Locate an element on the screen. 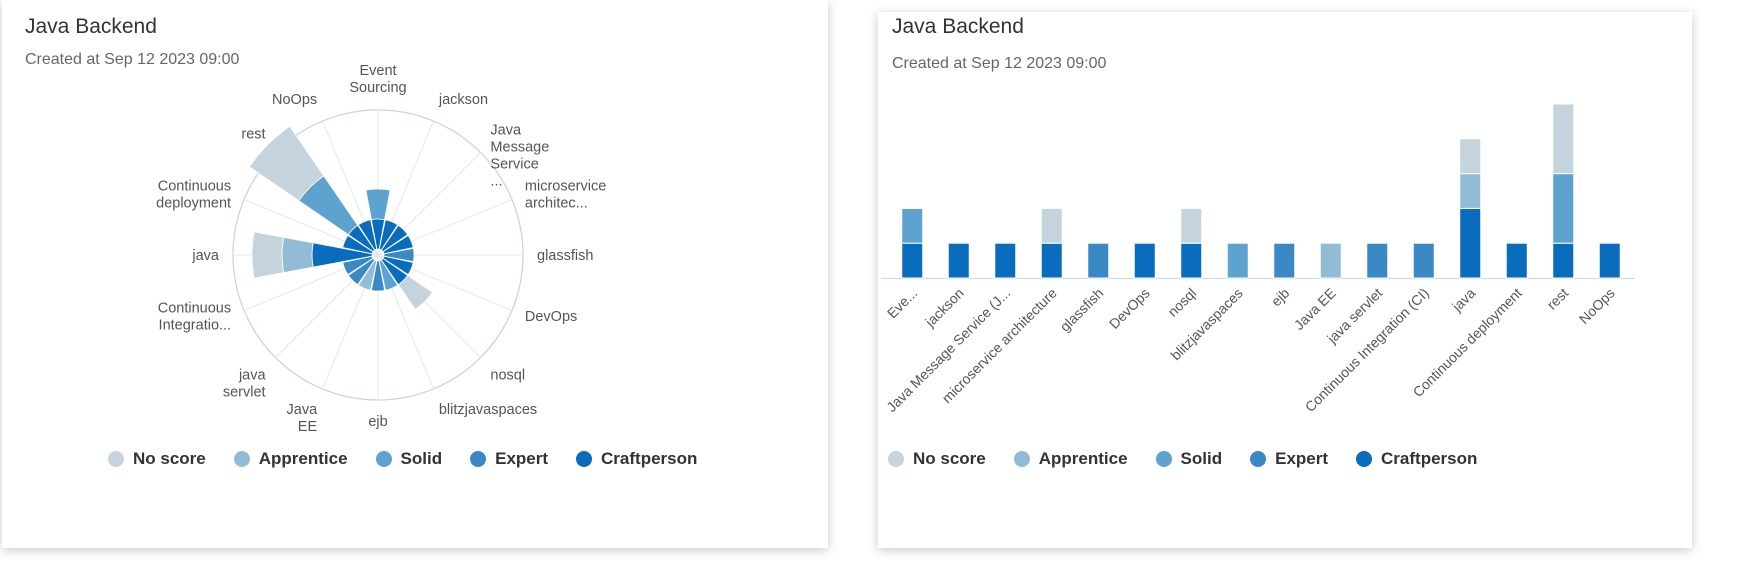 The height and width of the screenshot is (575, 1742). polar-category-label: jackson is located at coordinates (463, 100).